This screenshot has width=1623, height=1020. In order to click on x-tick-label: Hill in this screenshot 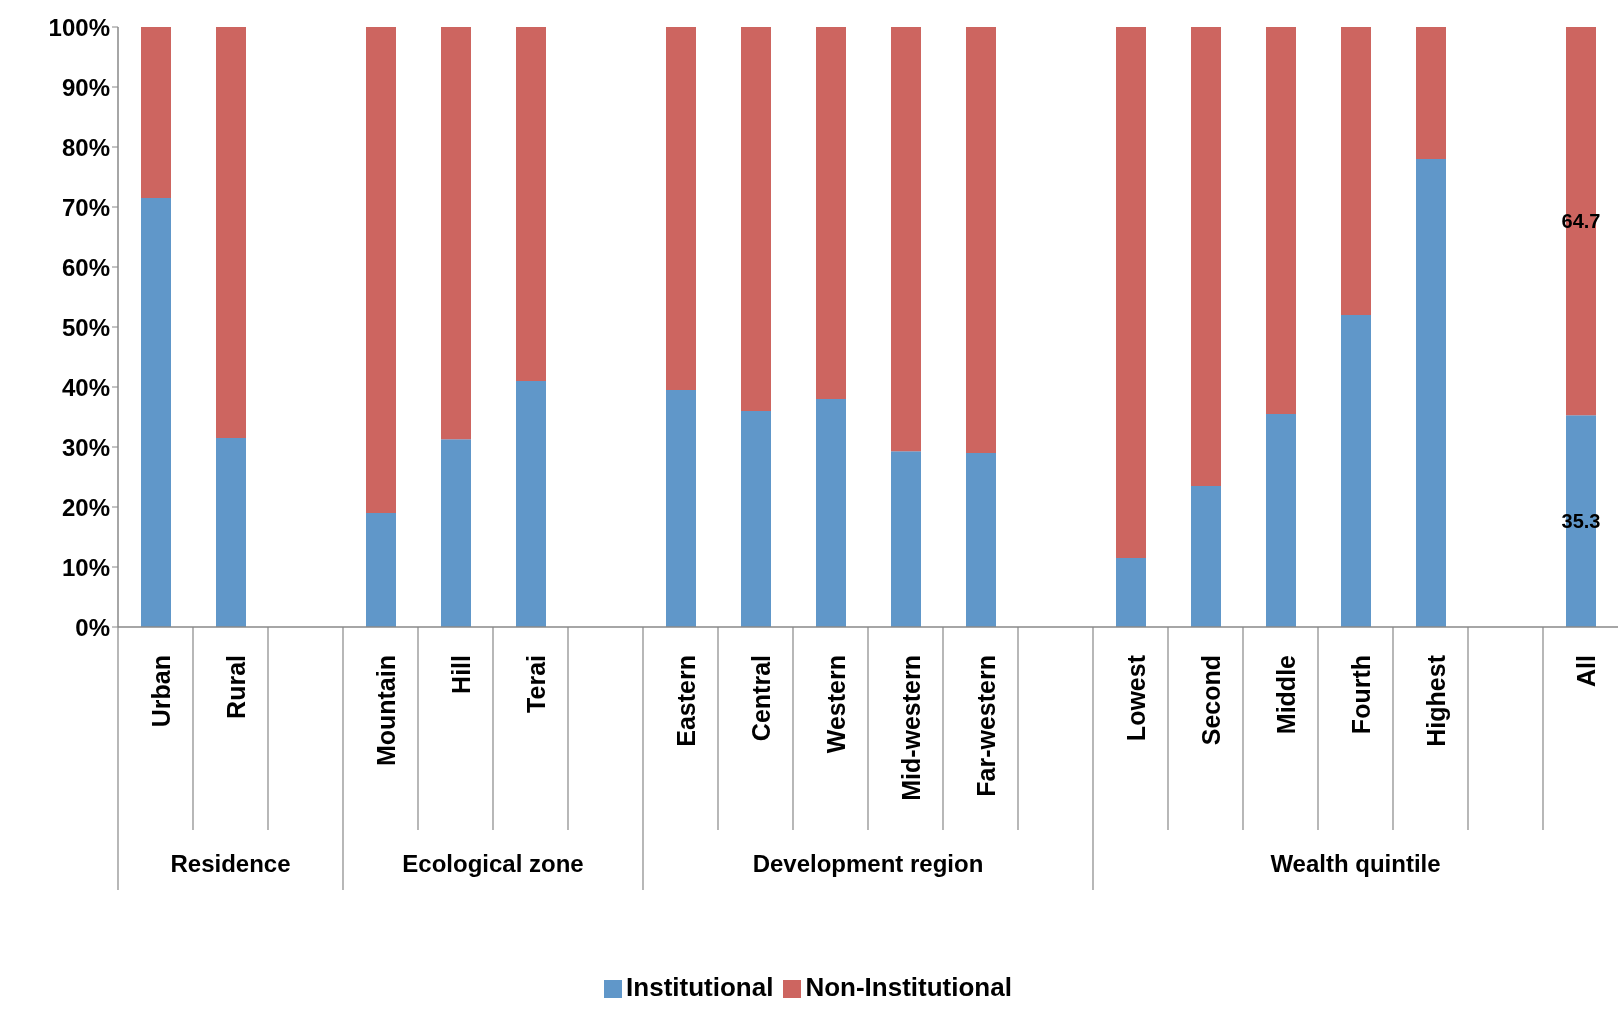, I will do `click(461, 674)`.